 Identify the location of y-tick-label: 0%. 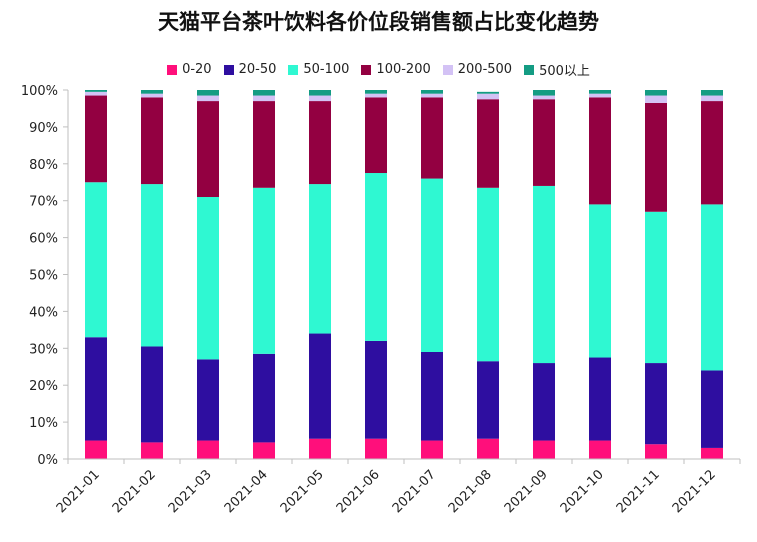
(47, 460).